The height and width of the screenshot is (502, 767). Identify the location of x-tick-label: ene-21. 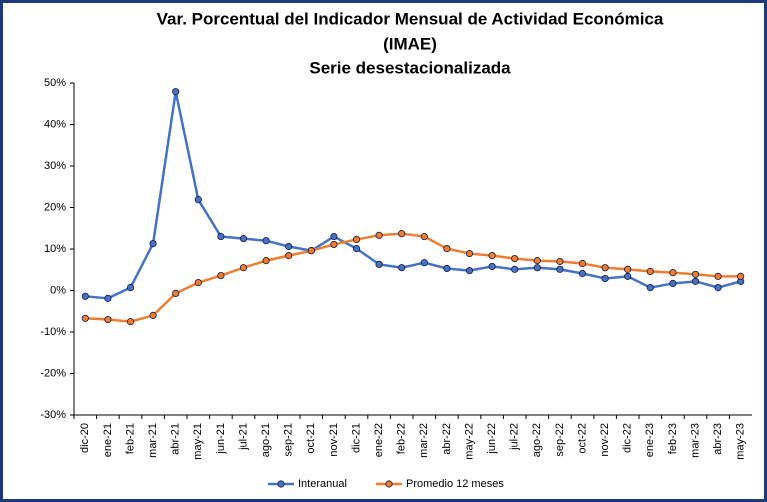
(108, 440).